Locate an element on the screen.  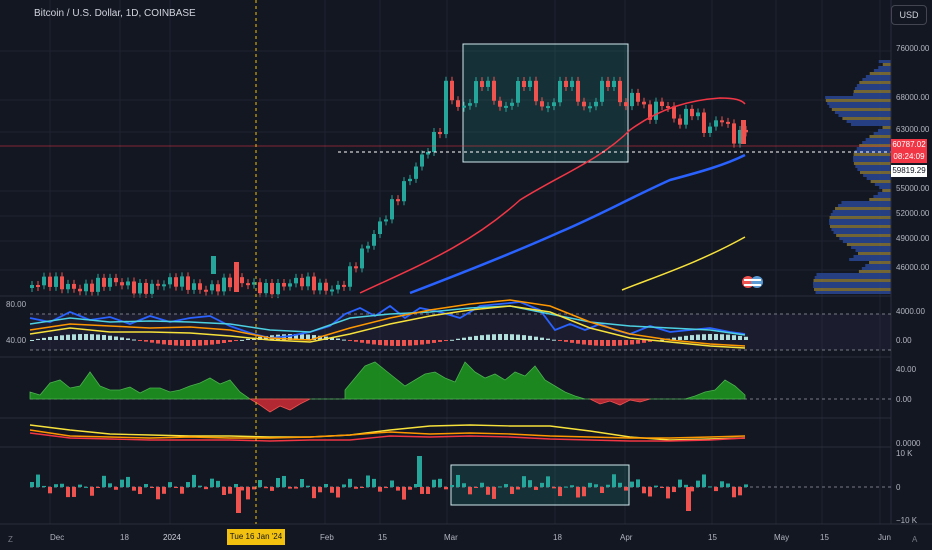
time-label: May is located at coordinates (781, 537).